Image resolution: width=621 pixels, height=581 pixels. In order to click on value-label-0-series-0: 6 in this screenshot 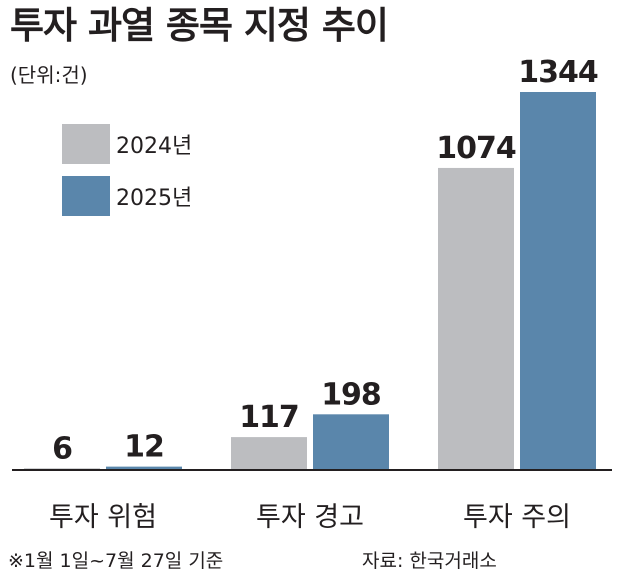, I will do `click(62, 448)`.